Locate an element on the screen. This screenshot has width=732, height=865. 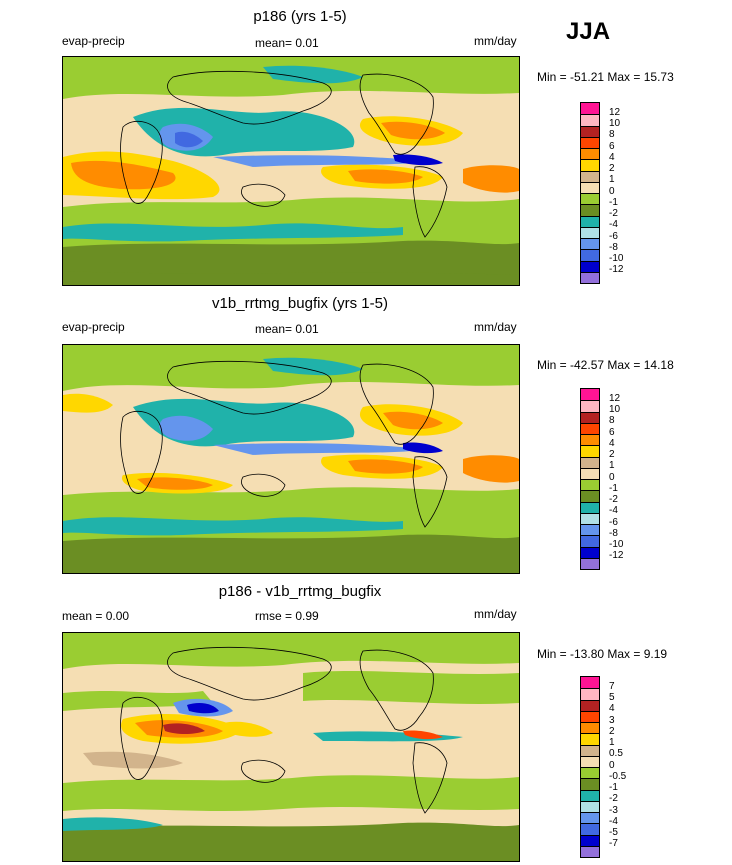
panel3-minmax: Min = -13.80 Max = 9.19 is located at coordinates (602, 654).